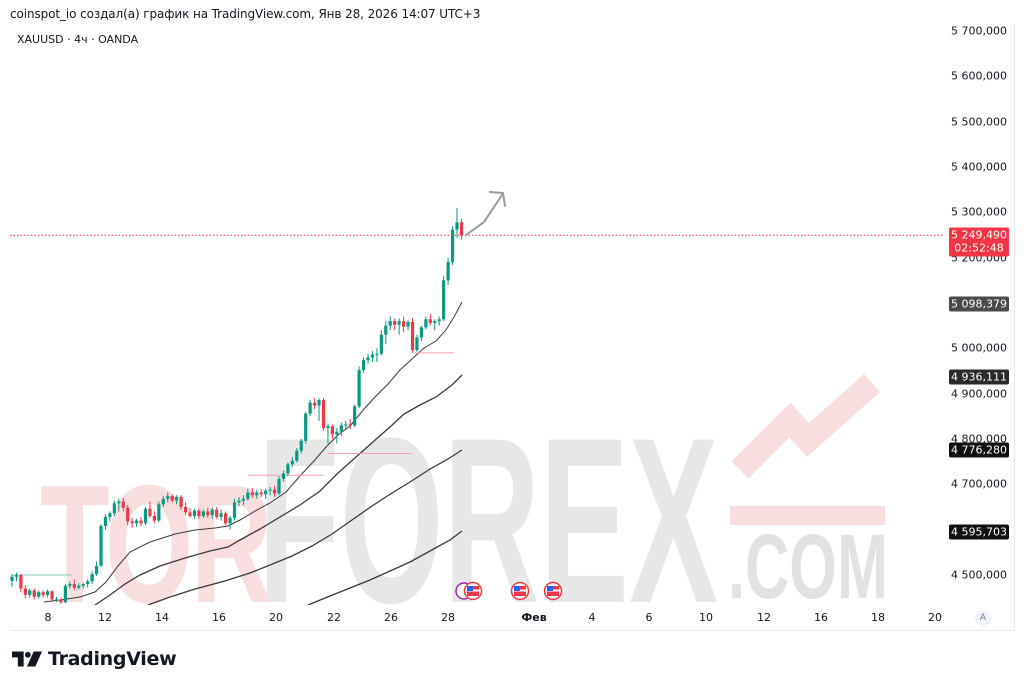  What do you see at coordinates (78, 39) in the screenshot?
I see `symbol-legend: XAUUSD · 4ч · OANDA` at bounding box center [78, 39].